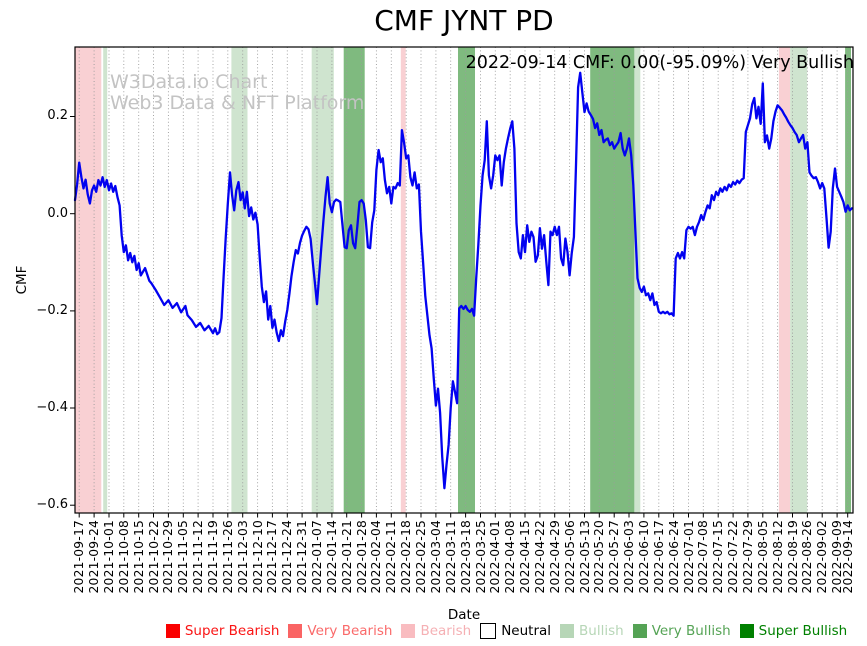 This screenshot has height=646, width=867. Describe the element at coordinates (52, 310) in the screenshot. I see `y-tick-label: −0.2` at that location.